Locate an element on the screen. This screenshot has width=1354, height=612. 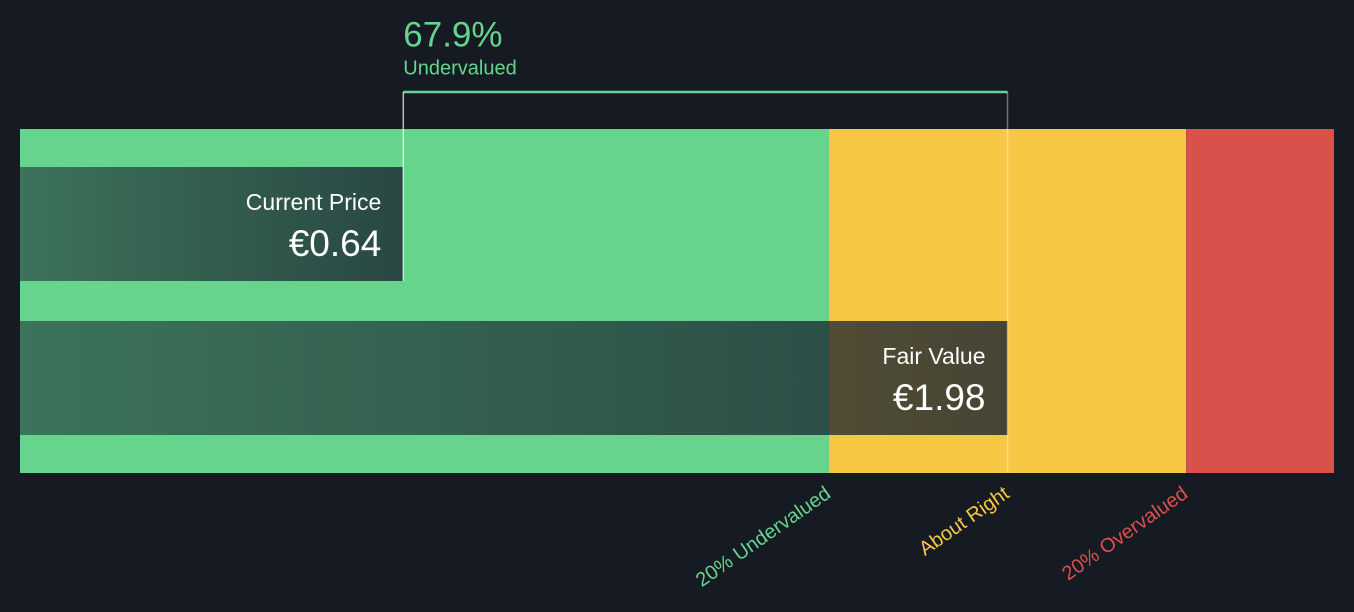
discount-text: Undervalued is located at coordinates (459, 68).